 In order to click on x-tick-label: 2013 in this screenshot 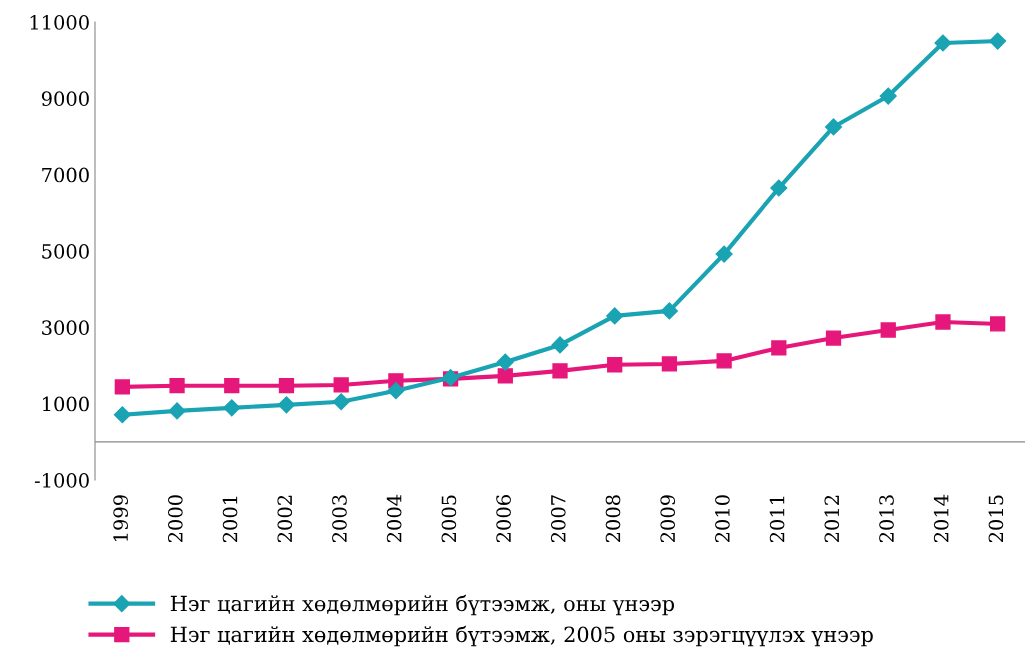, I will do `click(886, 519)`.